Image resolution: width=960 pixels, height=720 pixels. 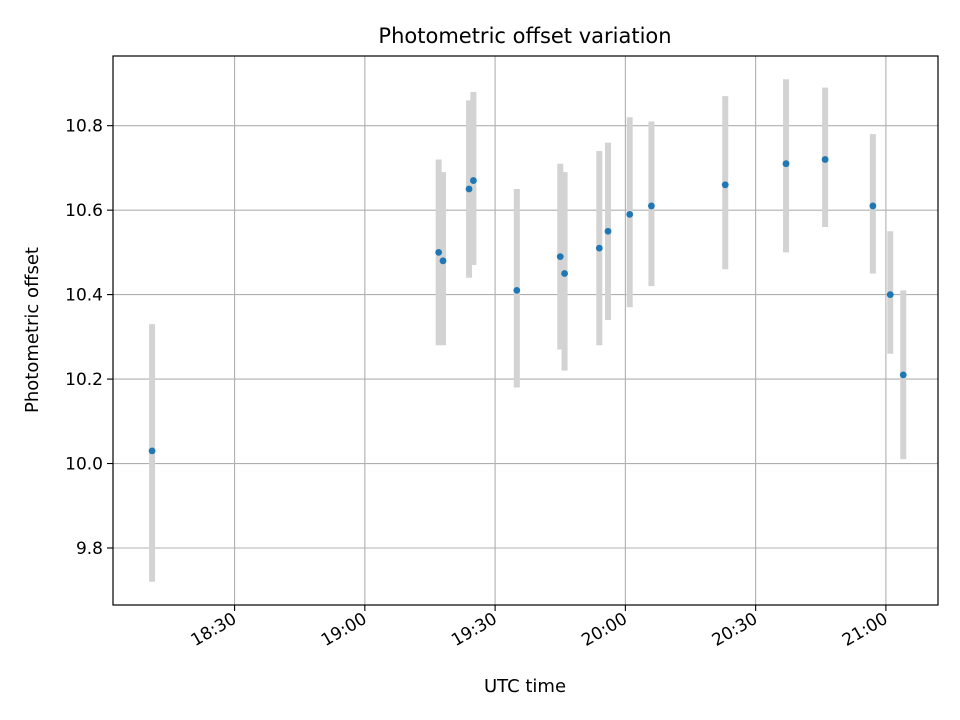 I want to click on y-tick-label: 10.6, so click(x=84, y=211).